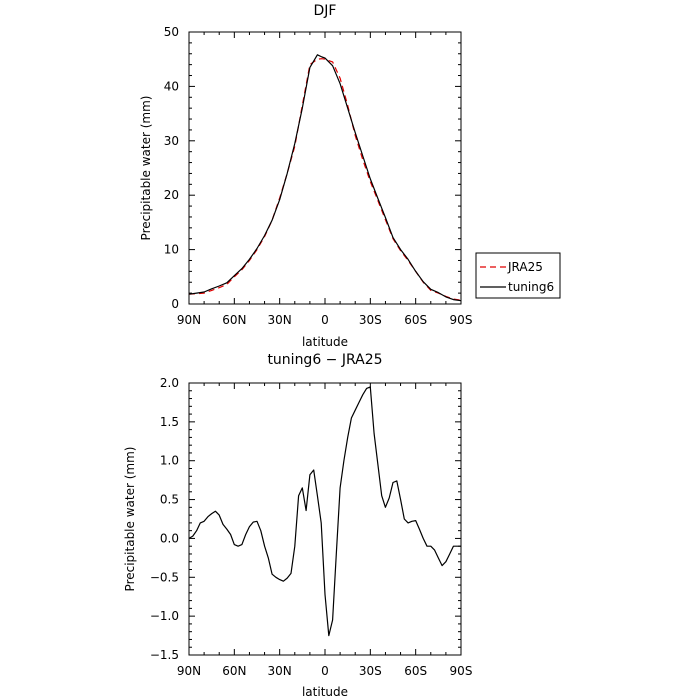  What do you see at coordinates (164, 616) in the screenshot?
I see `y-tick-label: −1.0` at bounding box center [164, 616].